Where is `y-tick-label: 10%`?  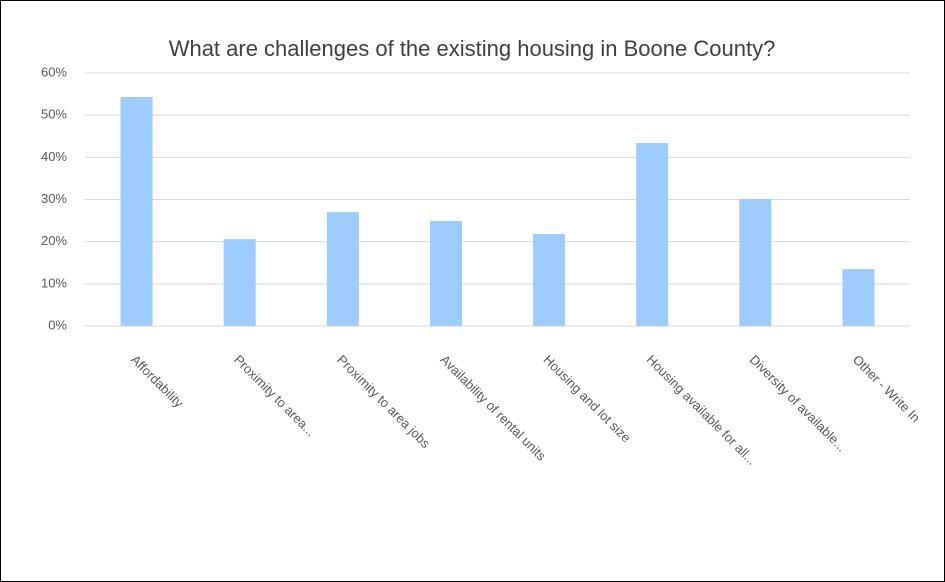
y-tick-label: 10% is located at coordinates (54, 282).